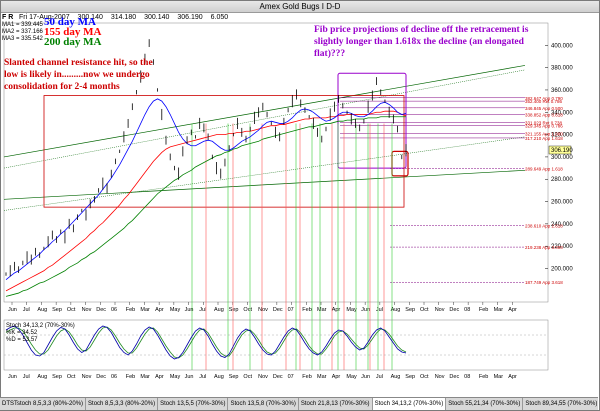 Image resolution: width=600 pixels, height=411 pixels. I want to click on current-price-label: 306.190, so click(562, 151).